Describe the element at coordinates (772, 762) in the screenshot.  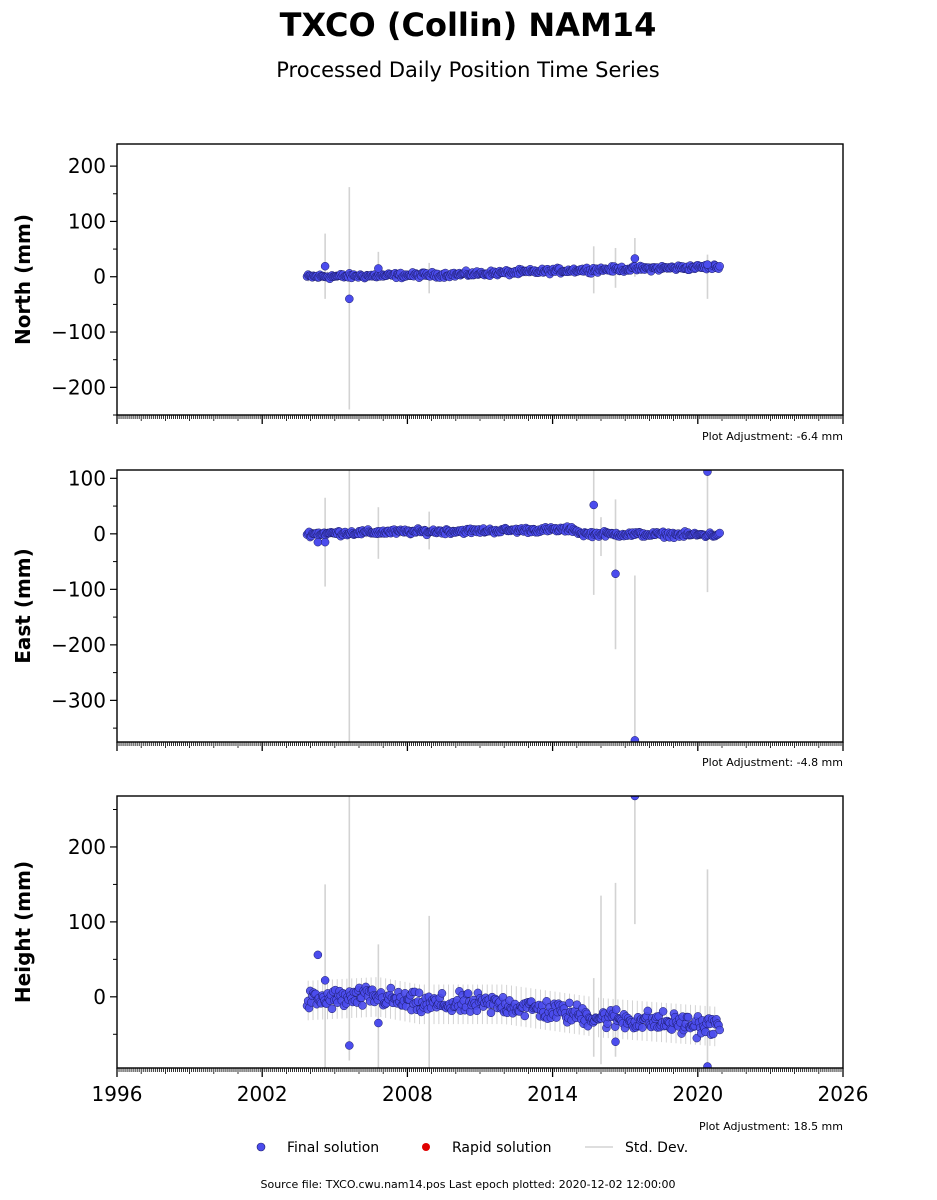
I see `plot-adjustment-east: Plot Adjustment: -4.8 mm` at that location.